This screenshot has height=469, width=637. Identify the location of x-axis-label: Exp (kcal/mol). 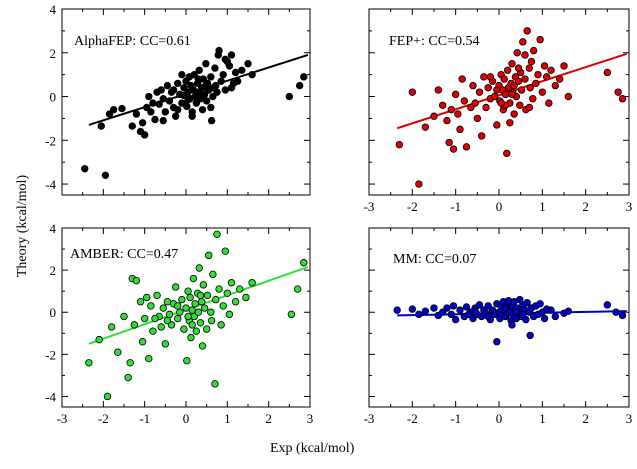
(312, 448).